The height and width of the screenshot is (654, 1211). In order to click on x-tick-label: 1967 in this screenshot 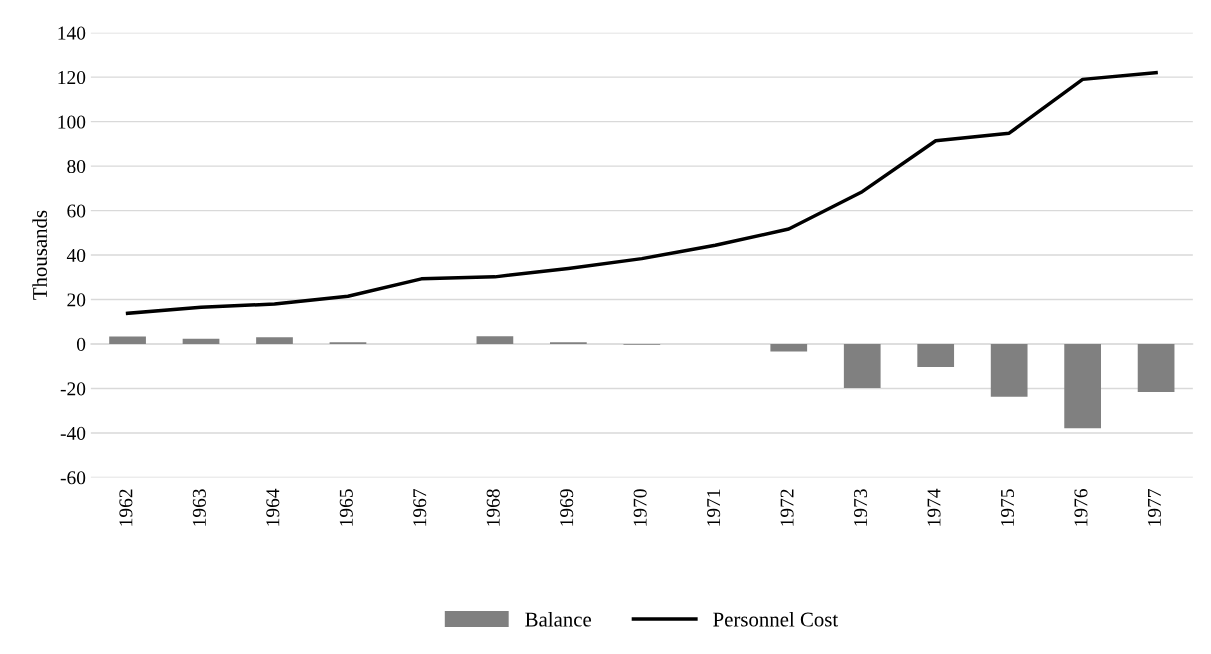, I will do `click(420, 507)`.